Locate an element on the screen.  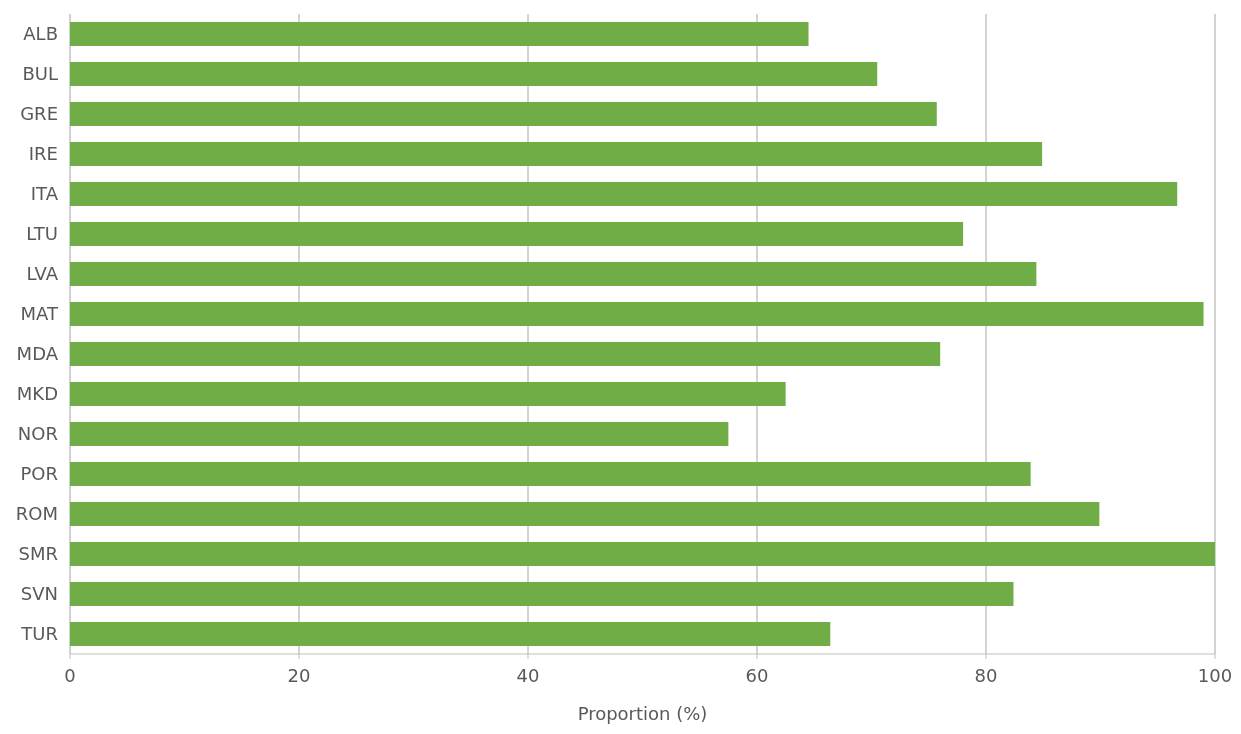
y-tick-label: BUL is located at coordinates (40, 74).